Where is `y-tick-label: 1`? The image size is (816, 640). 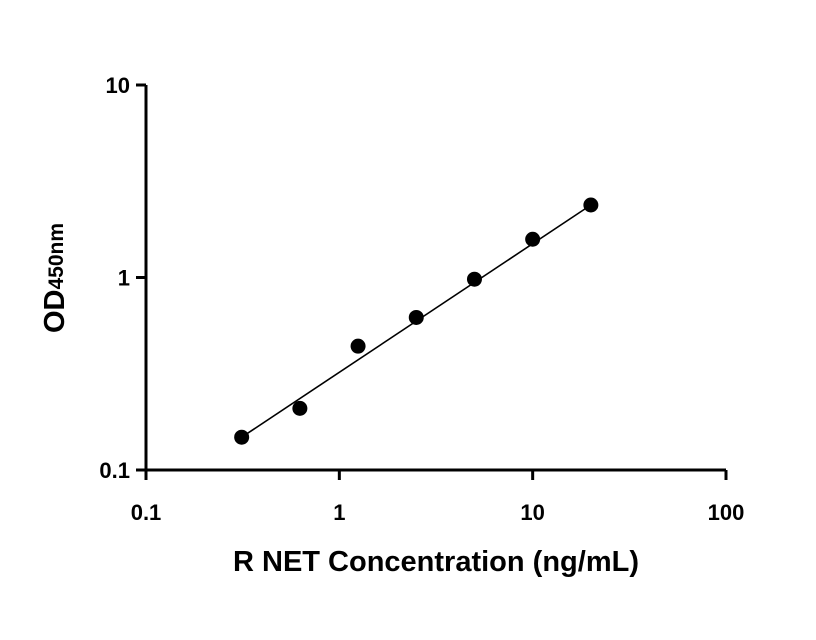 y-tick-label: 1 is located at coordinates (124, 278).